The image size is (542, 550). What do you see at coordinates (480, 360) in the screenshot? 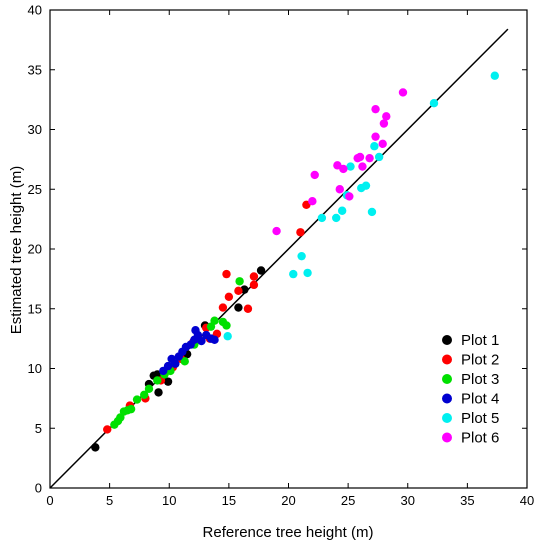
I see `legend-label: Plot 2` at bounding box center [480, 360].